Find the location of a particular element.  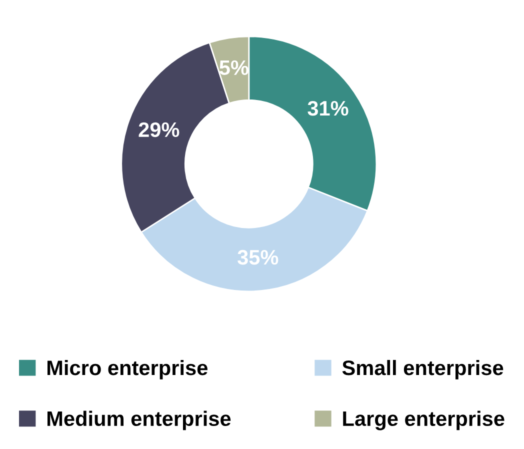

legend-label: Small enterprise is located at coordinates (423, 370).